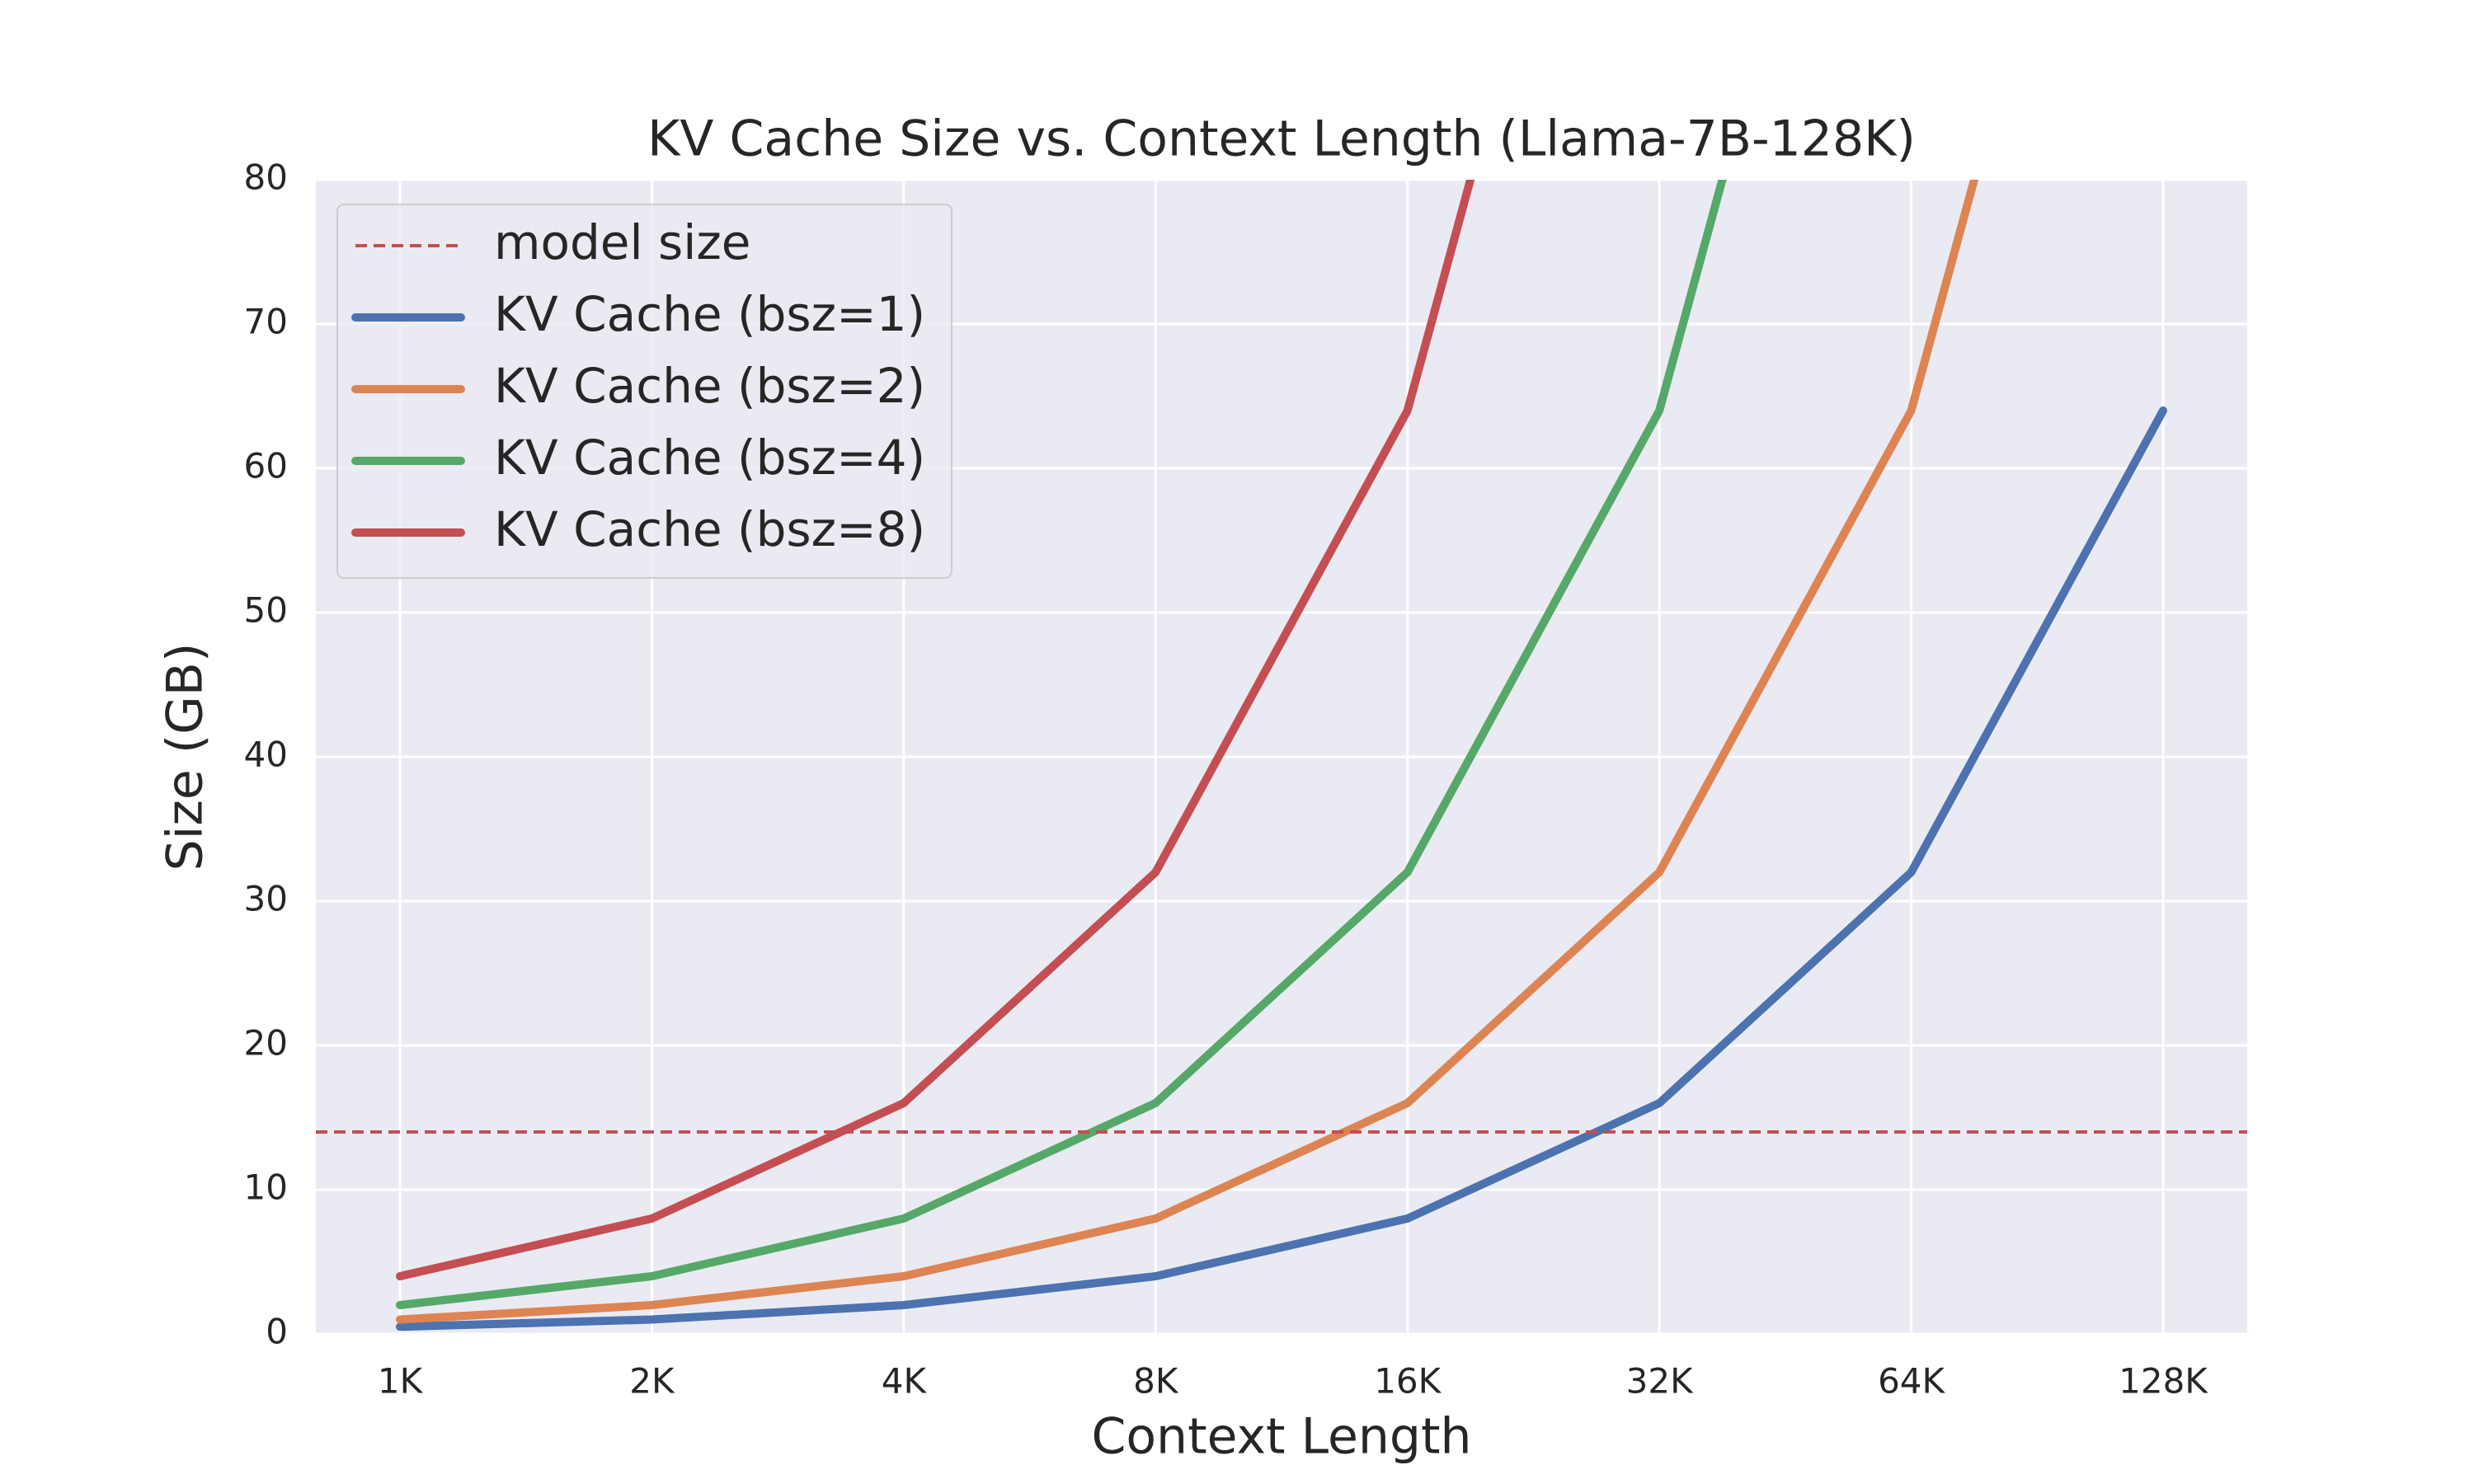 Image resolution: width=2474 pixels, height=1484 pixels. What do you see at coordinates (266, 322) in the screenshot?
I see `y-tick-label: 70` at bounding box center [266, 322].